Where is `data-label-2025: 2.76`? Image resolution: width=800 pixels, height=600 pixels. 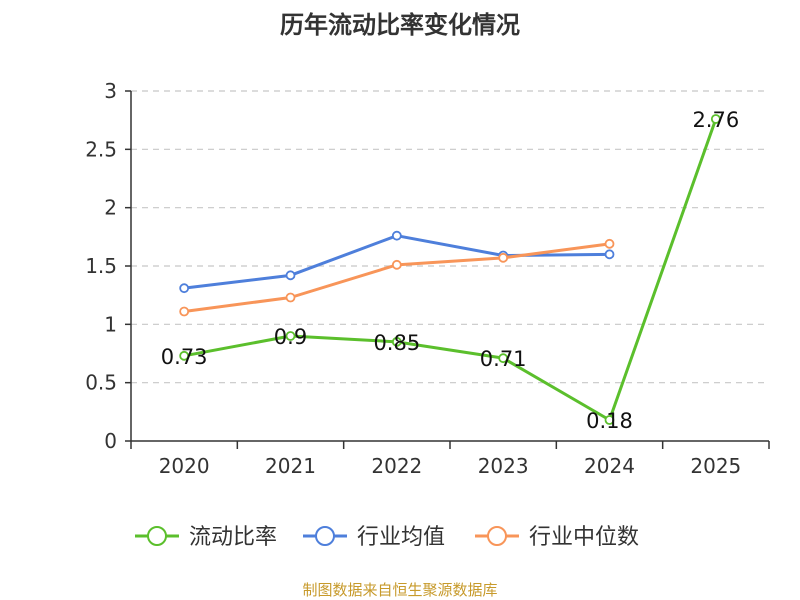 data-label-2025: 2.76 is located at coordinates (715, 120).